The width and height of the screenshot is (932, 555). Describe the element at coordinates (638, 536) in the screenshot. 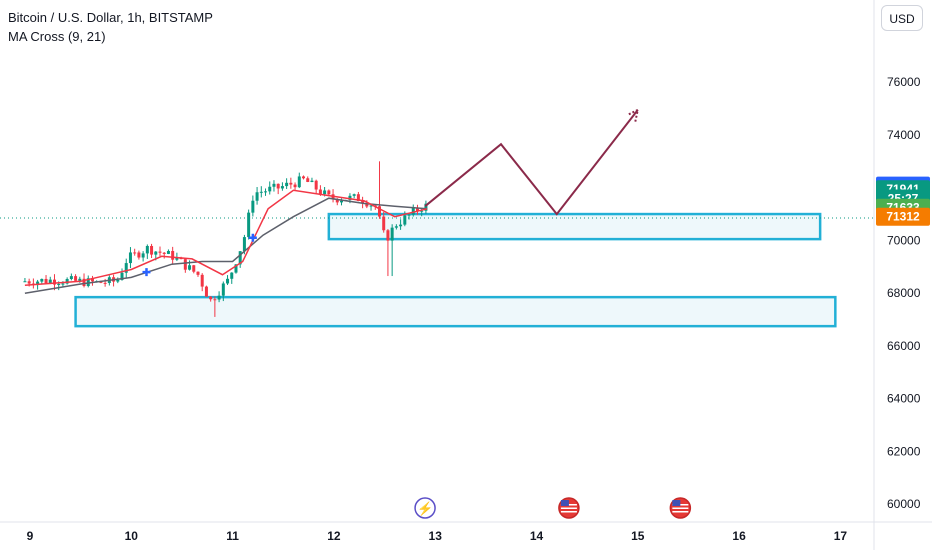

I see `x-tick-label: 15` at that location.